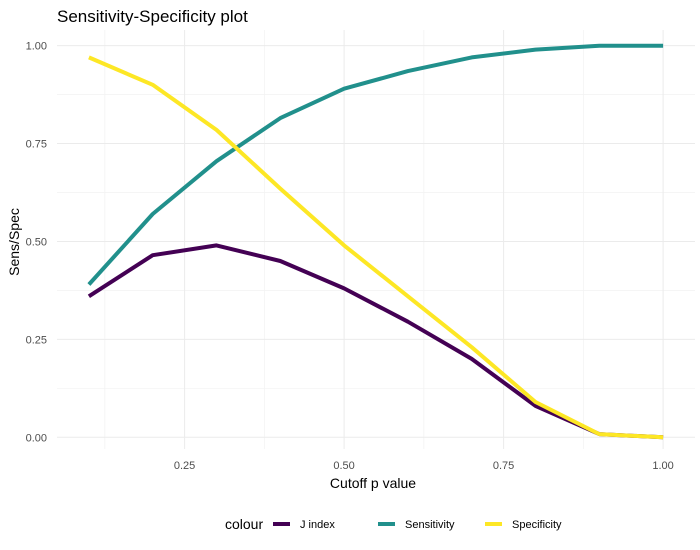 This screenshot has width=700, height=550. I want to click on legend-label-j-index: J index, so click(317, 525).